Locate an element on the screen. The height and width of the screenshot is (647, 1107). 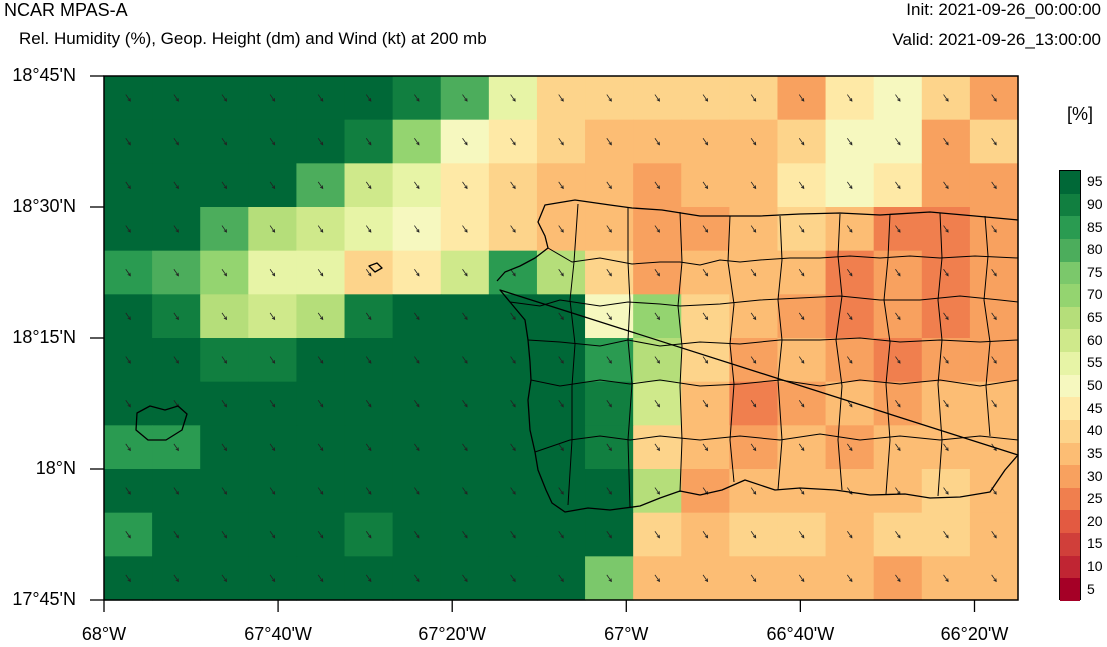
colorbar-level-label: 10 is located at coordinates (1095, 566).